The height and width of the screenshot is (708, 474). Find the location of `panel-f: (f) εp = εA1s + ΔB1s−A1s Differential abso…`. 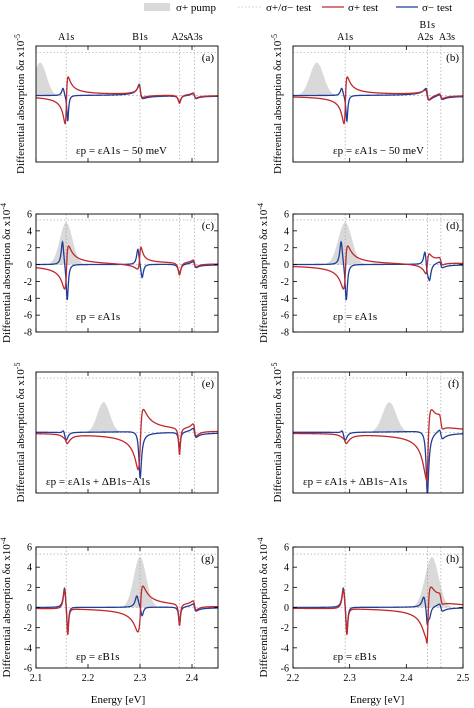

panel-f: (f) εp = εA1s + ΔB1s−A1s Differential abso… is located at coordinates (367, 433).